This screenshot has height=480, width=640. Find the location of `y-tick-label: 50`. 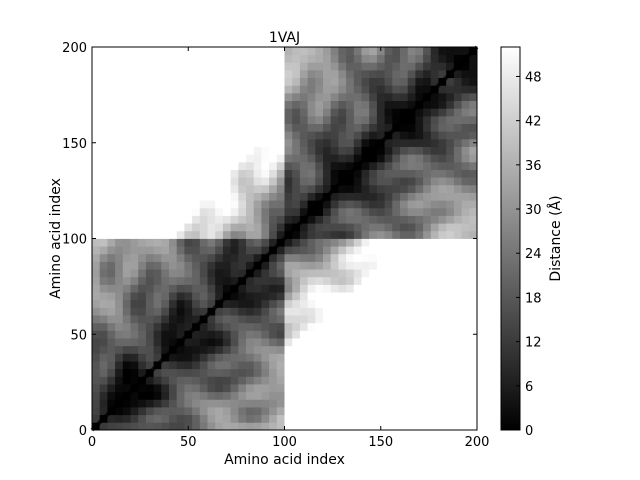

y-tick-label: 50 is located at coordinates (78, 335).